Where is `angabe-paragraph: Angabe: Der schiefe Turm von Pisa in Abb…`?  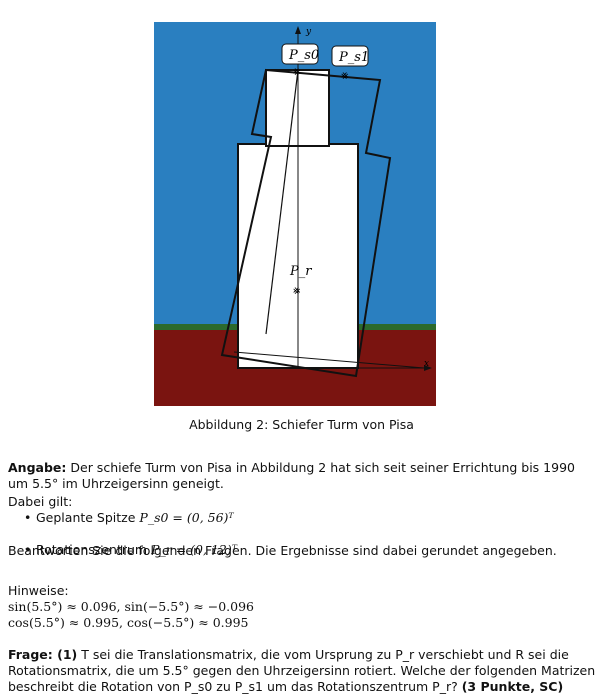
angabe-paragraph: Angabe: Der schiefe Turm von Pisa in Abb… is located at coordinates (303, 476).